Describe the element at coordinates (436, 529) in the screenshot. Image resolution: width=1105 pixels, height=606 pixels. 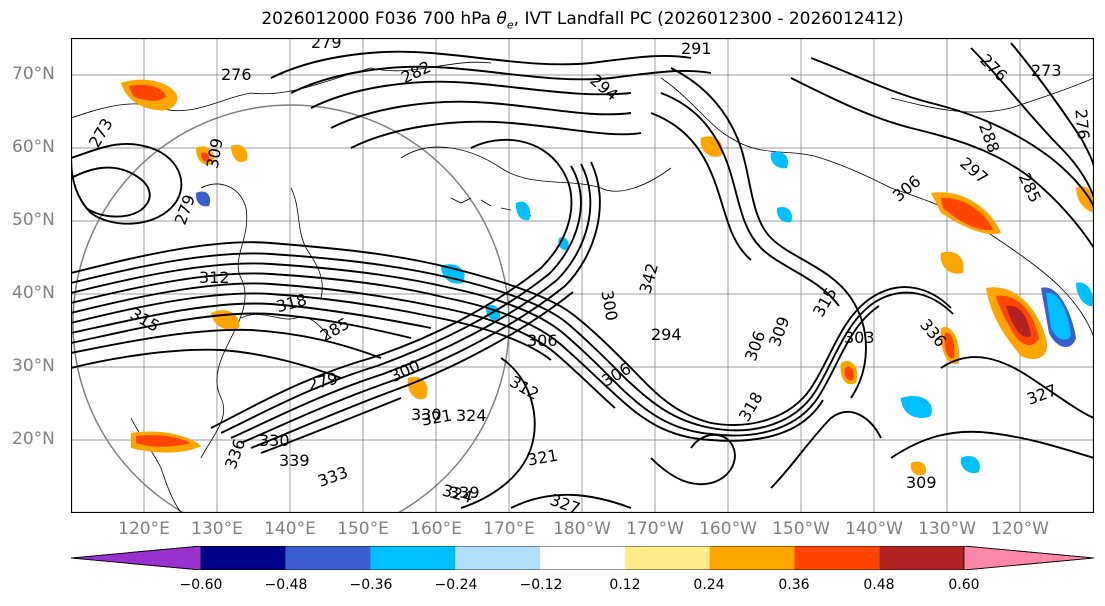
I see `lon-label-160e: 160°E` at that location.